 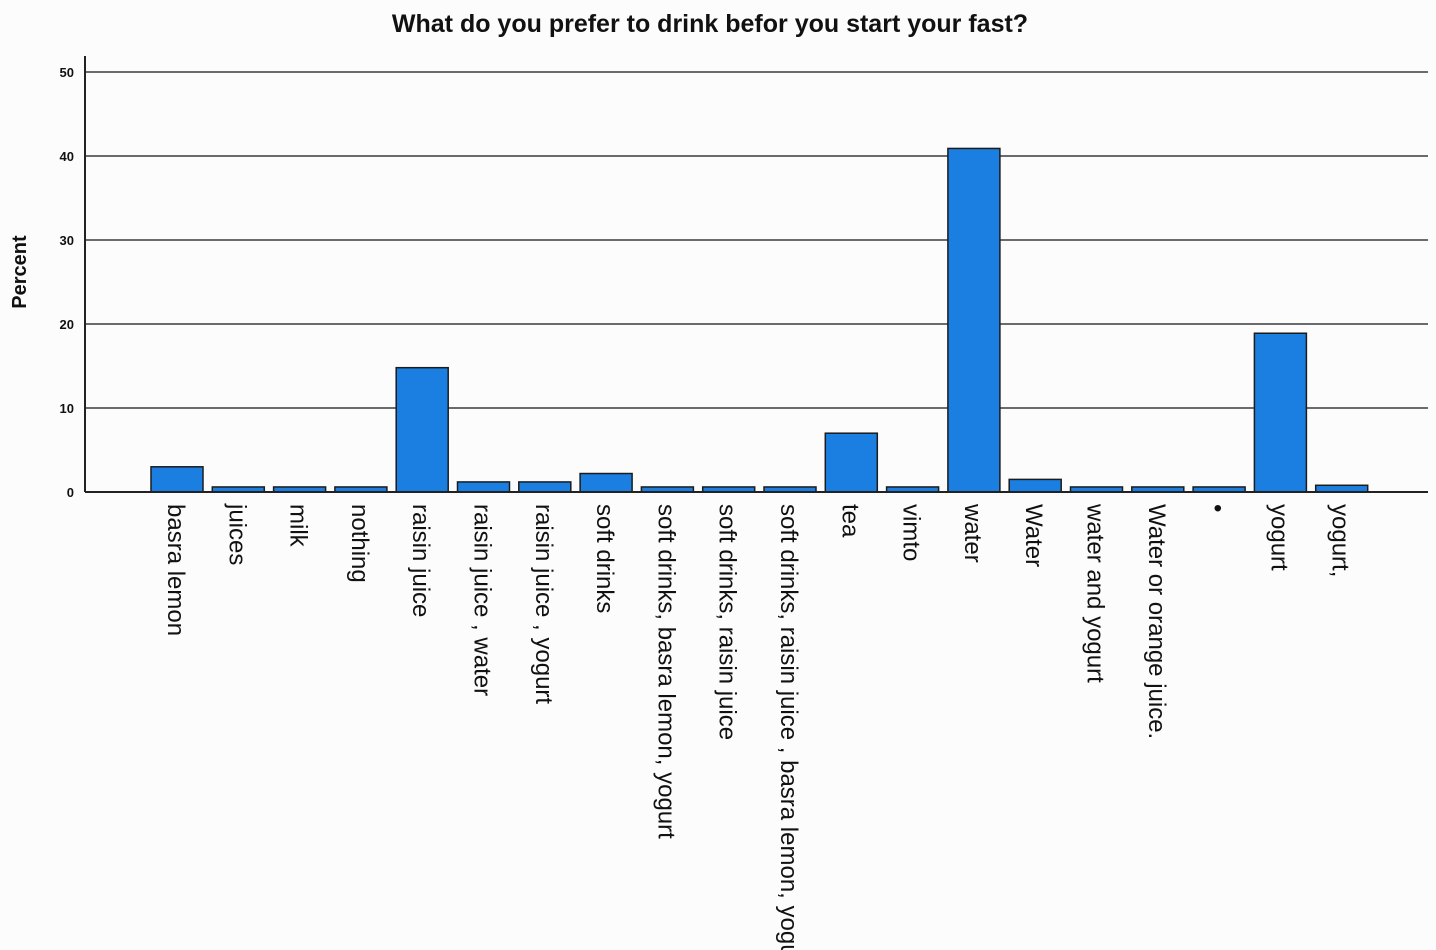 I want to click on x-tick-label: yogurt, so click(x=1278, y=537).